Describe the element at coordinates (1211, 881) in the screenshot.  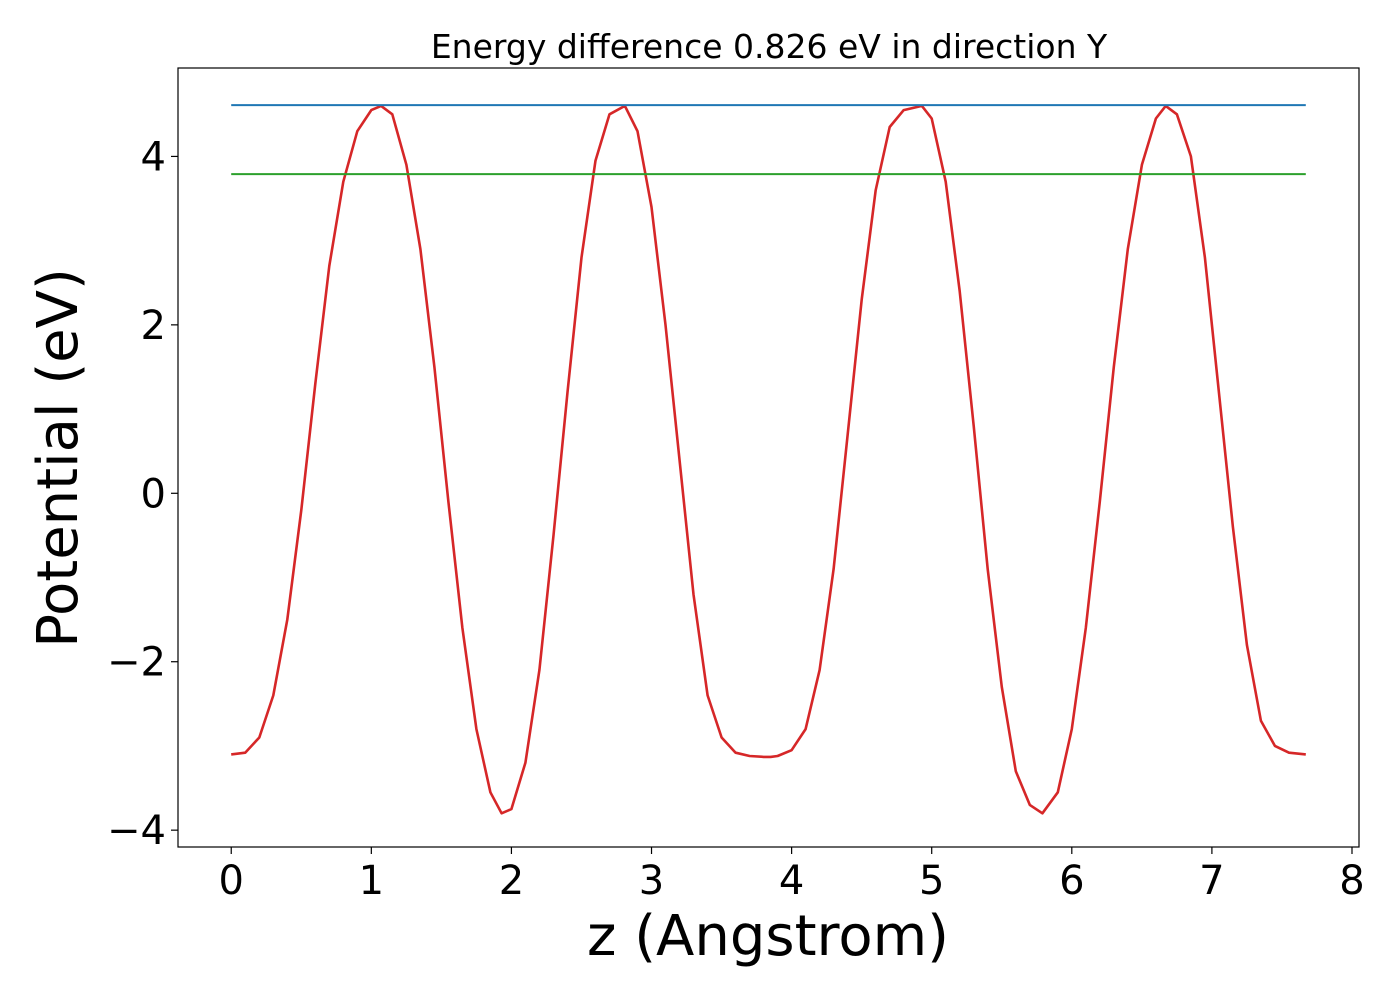
I see `x-tick-label: 7` at that location.